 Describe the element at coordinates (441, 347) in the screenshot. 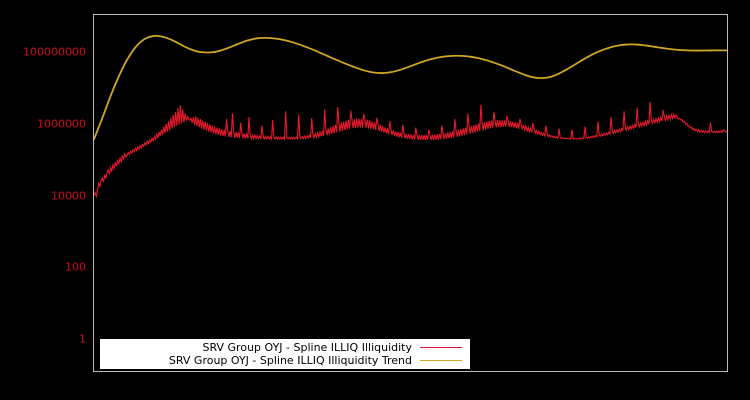

I see `legend-swatch-illiquidity` at that location.